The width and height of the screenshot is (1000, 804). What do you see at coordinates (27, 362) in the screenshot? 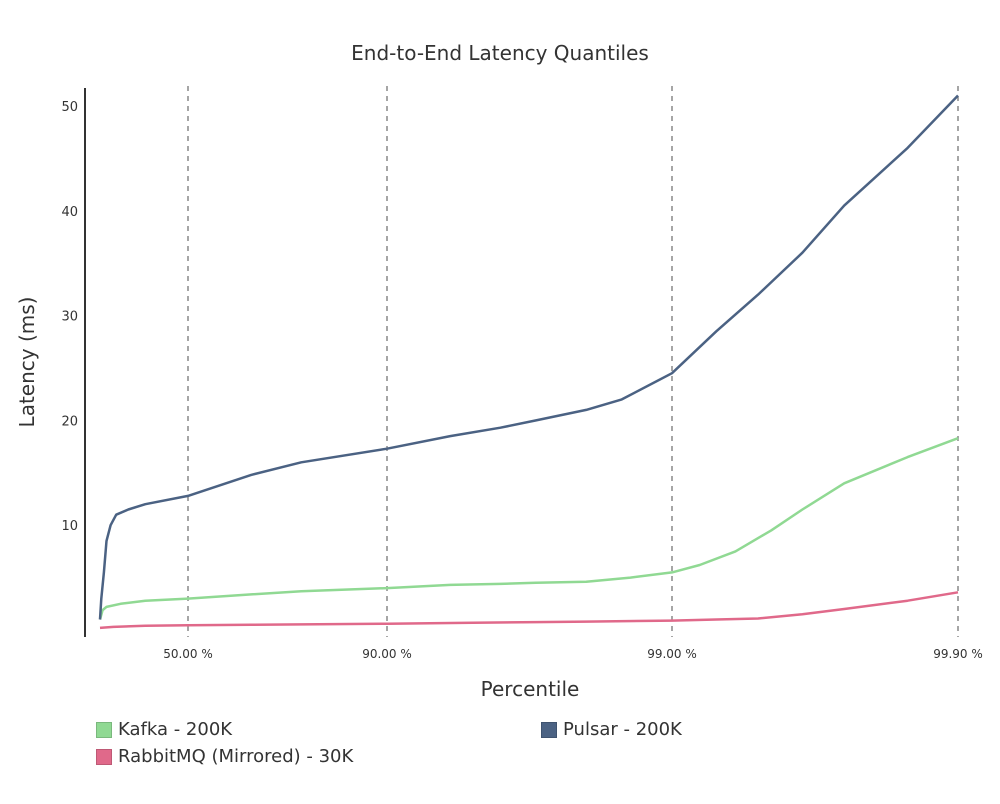
I see `y-axis-label: Latency (ms)` at bounding box center [27, 362].